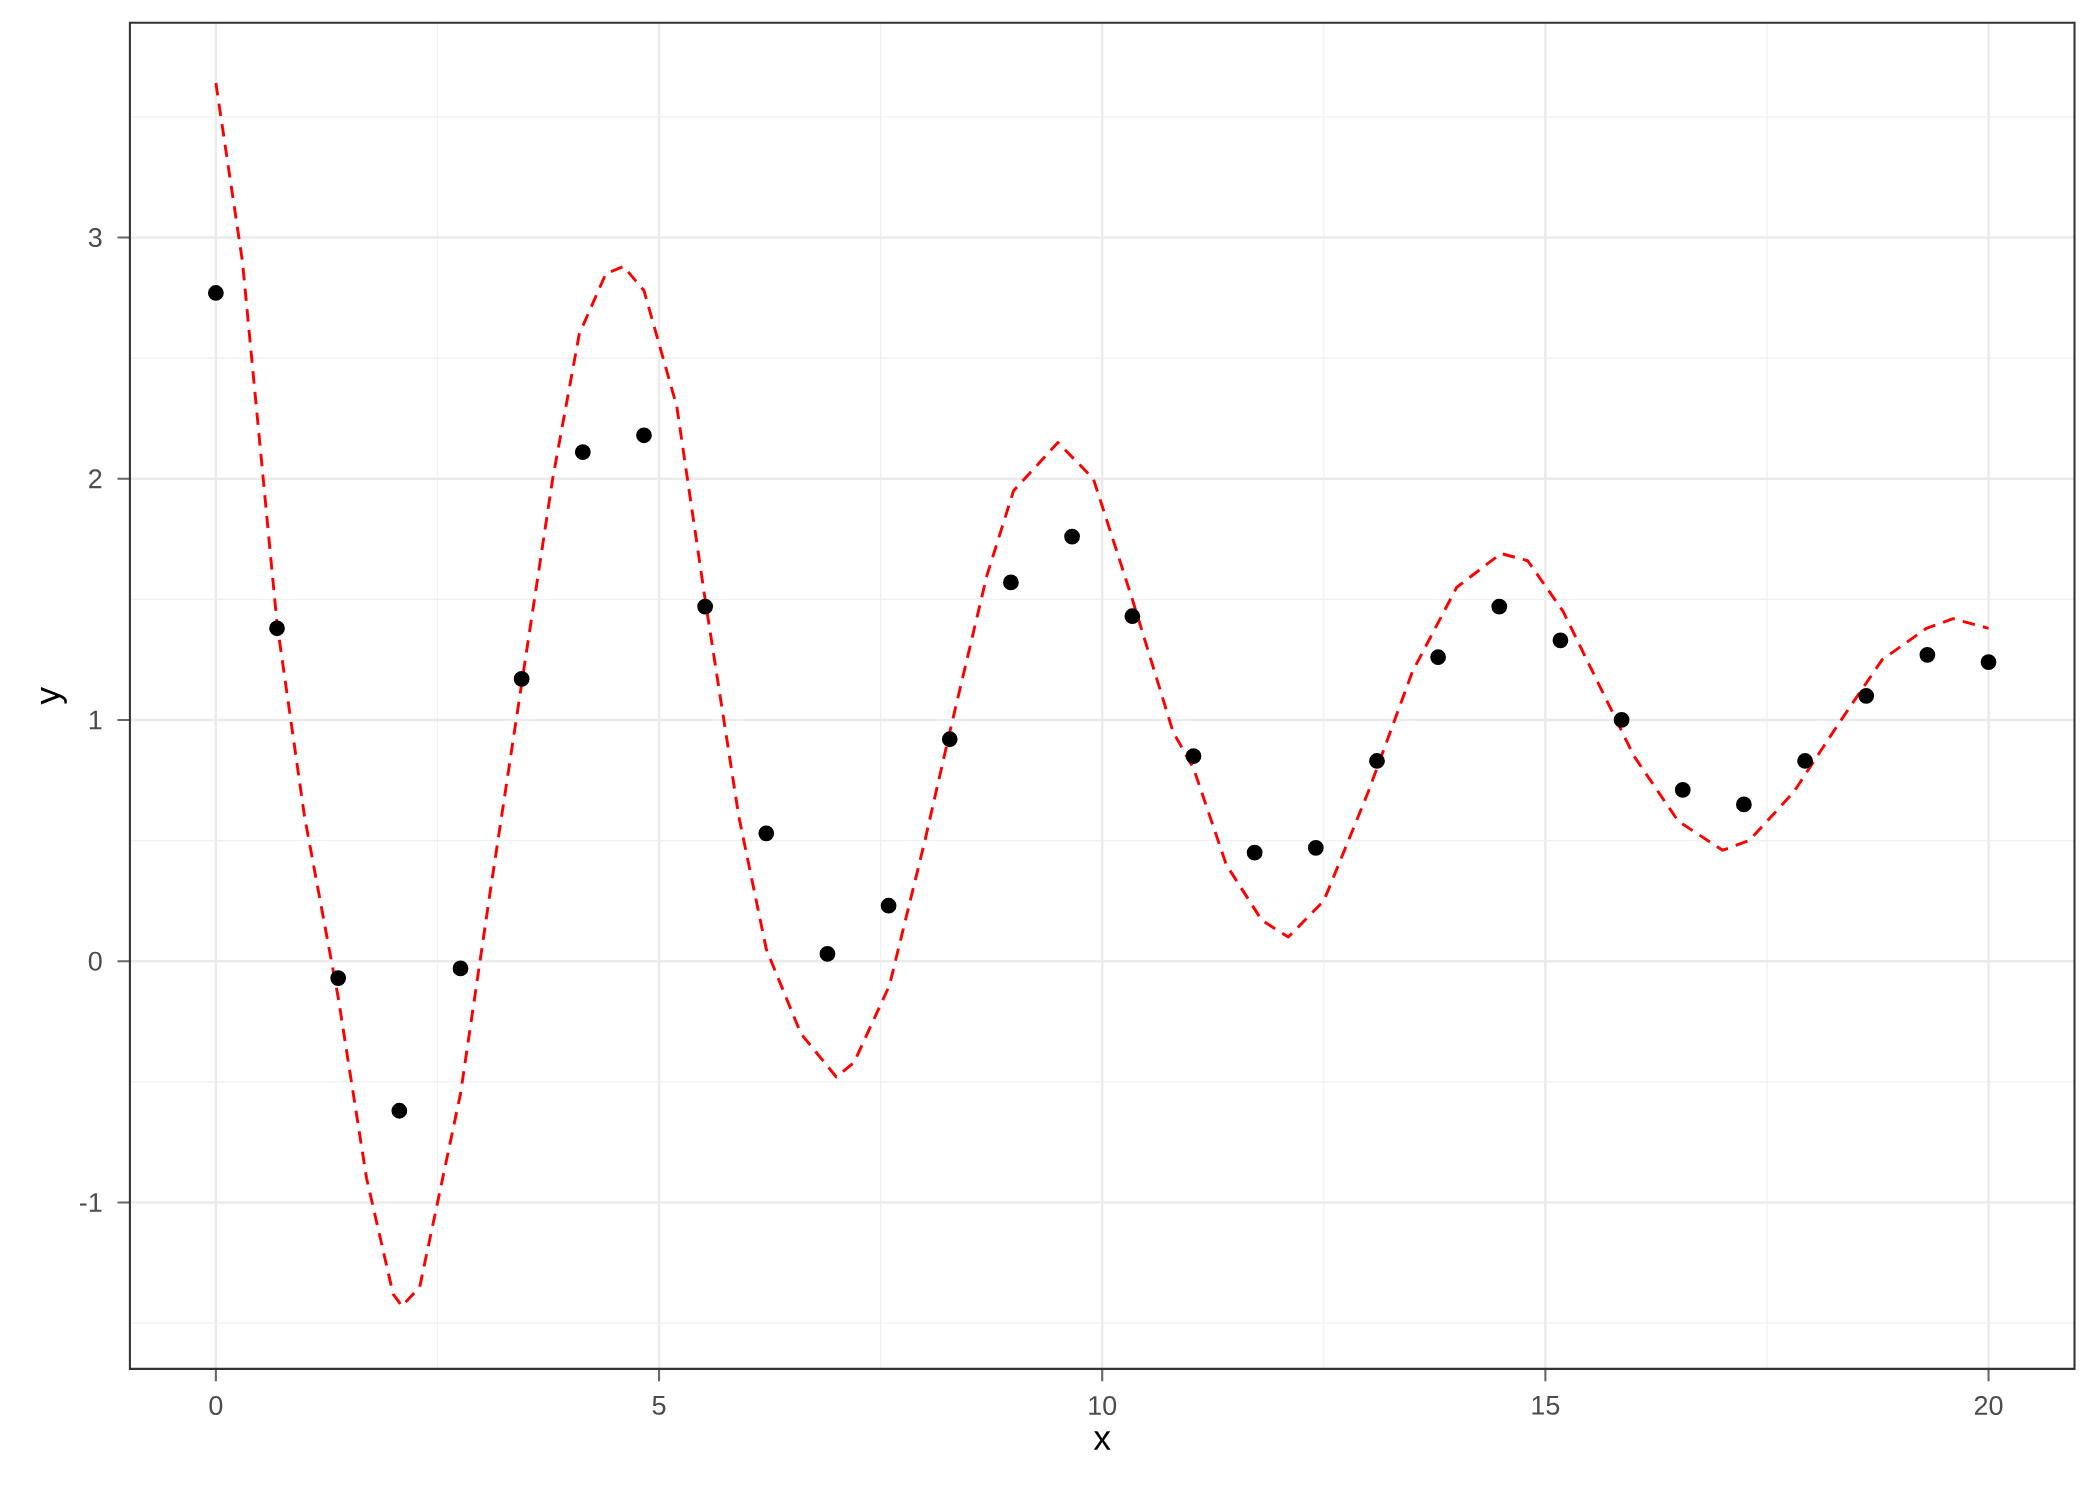 The height and width of the screenshot is (1499, 2100). What do you see at coordinates (216, 1405) in the screenshot?
I see `x-tick-label: 0` at bounding box center [216, 1405].